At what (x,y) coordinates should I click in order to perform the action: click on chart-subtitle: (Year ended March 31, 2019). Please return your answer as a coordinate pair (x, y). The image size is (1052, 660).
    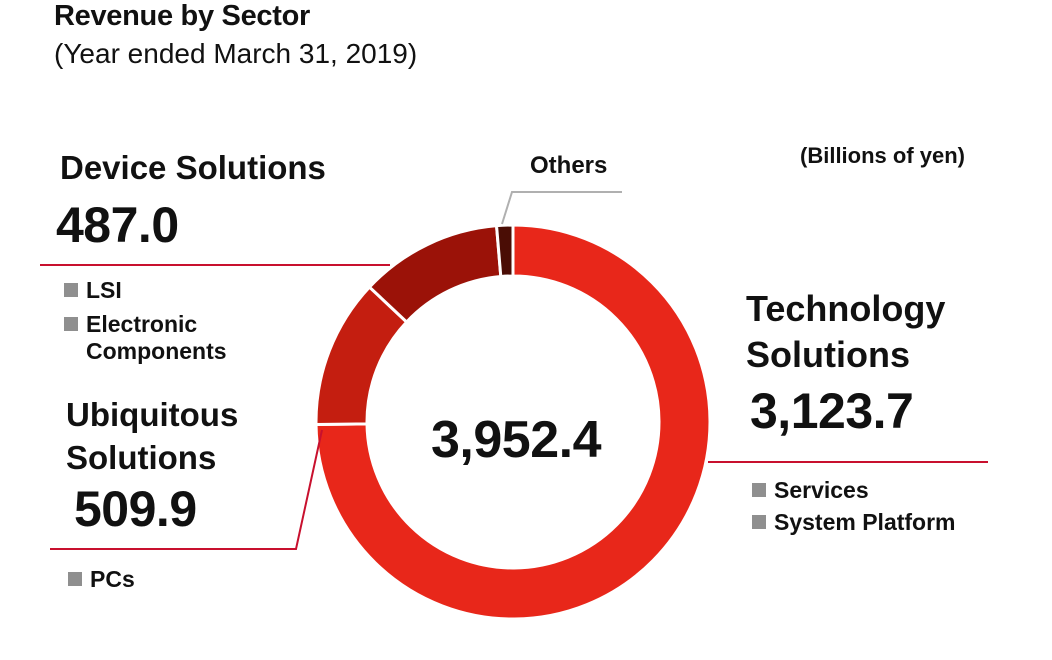
    Looking at the image, I should click on (236, 53).